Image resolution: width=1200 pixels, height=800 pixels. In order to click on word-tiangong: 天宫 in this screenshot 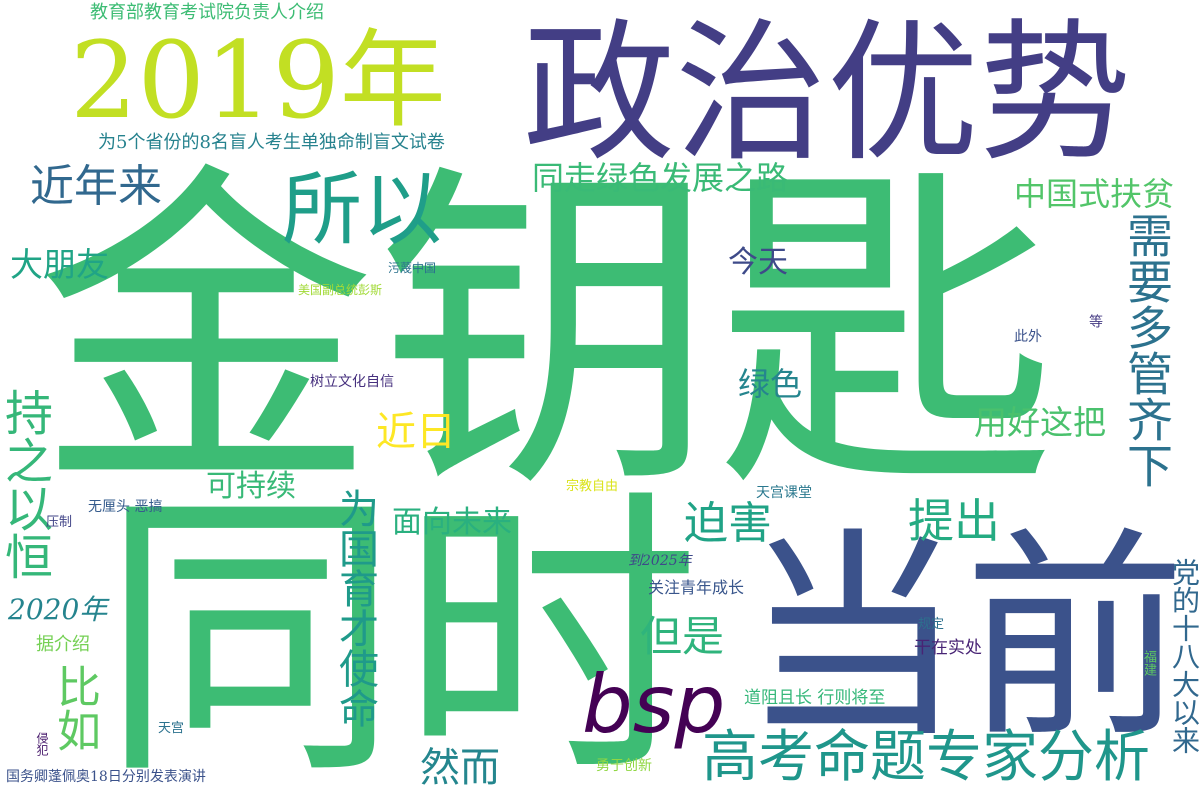, I will do `click(171, 728)`.